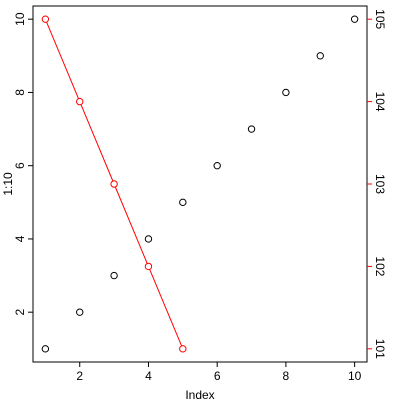 This screenshot has height=400, width=400. I want to click on x-tick-label: 2, so click(79, 376).